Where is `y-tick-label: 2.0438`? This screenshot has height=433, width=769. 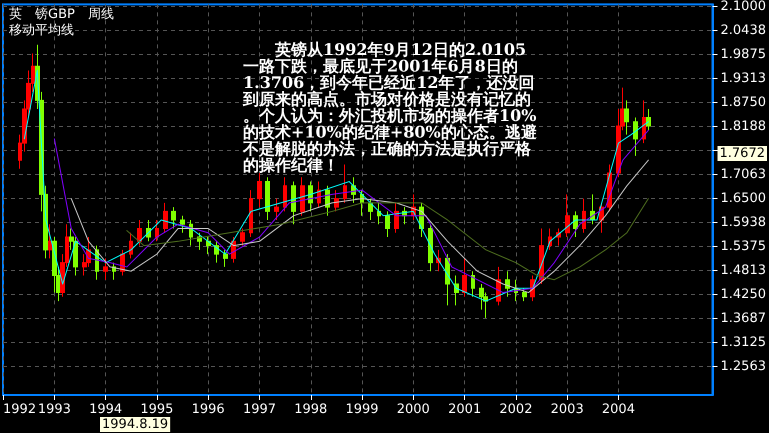
y-tick-label: 2.0438 is located at coordinates (743, 30).